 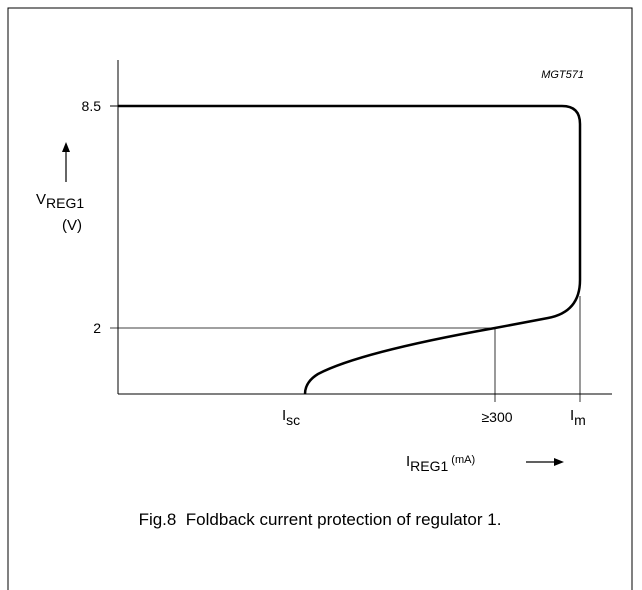 I want to click on y-arrowhead, so click(x=66, y=147).